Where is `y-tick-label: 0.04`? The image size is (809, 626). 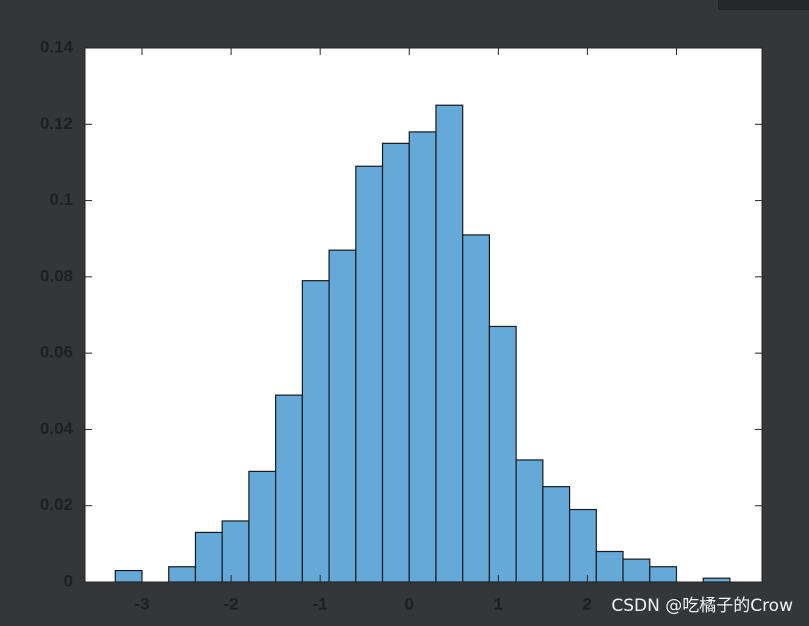 y-tick-label: 0.04 is located at coordinates (57, 428).